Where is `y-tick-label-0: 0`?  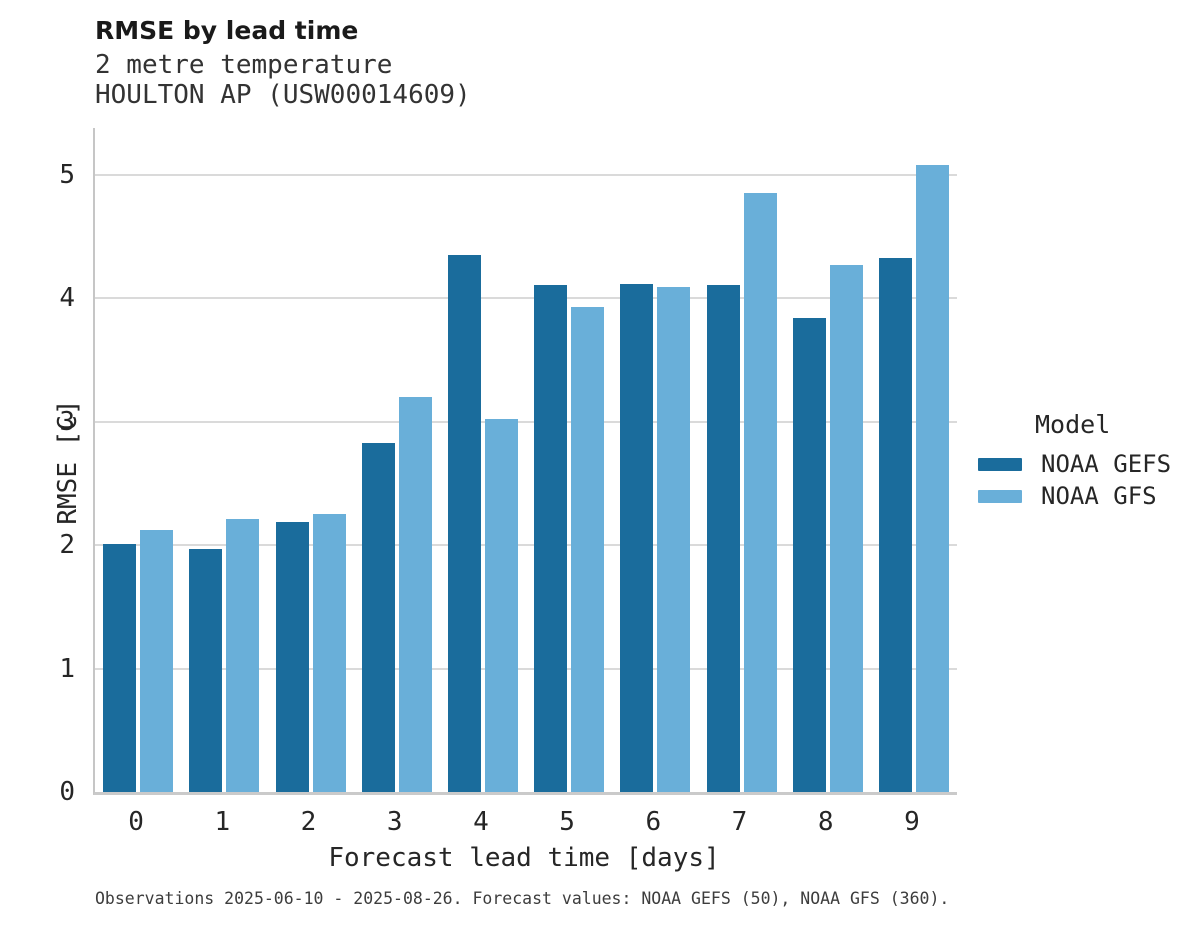 y-tick-label-0: 0 is located at coordinates (67, 792).